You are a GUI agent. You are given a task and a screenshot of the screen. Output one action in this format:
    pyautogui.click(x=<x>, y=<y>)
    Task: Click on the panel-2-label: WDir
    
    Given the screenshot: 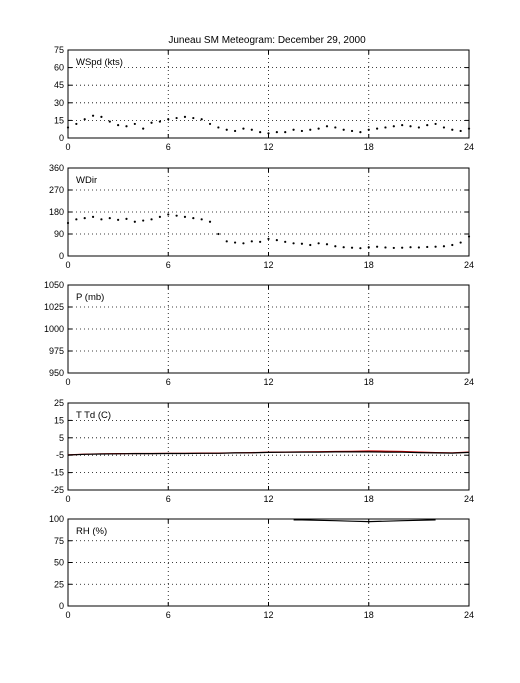 What is the action you would take?
    pyautogui.click(x=86, y=180)
    